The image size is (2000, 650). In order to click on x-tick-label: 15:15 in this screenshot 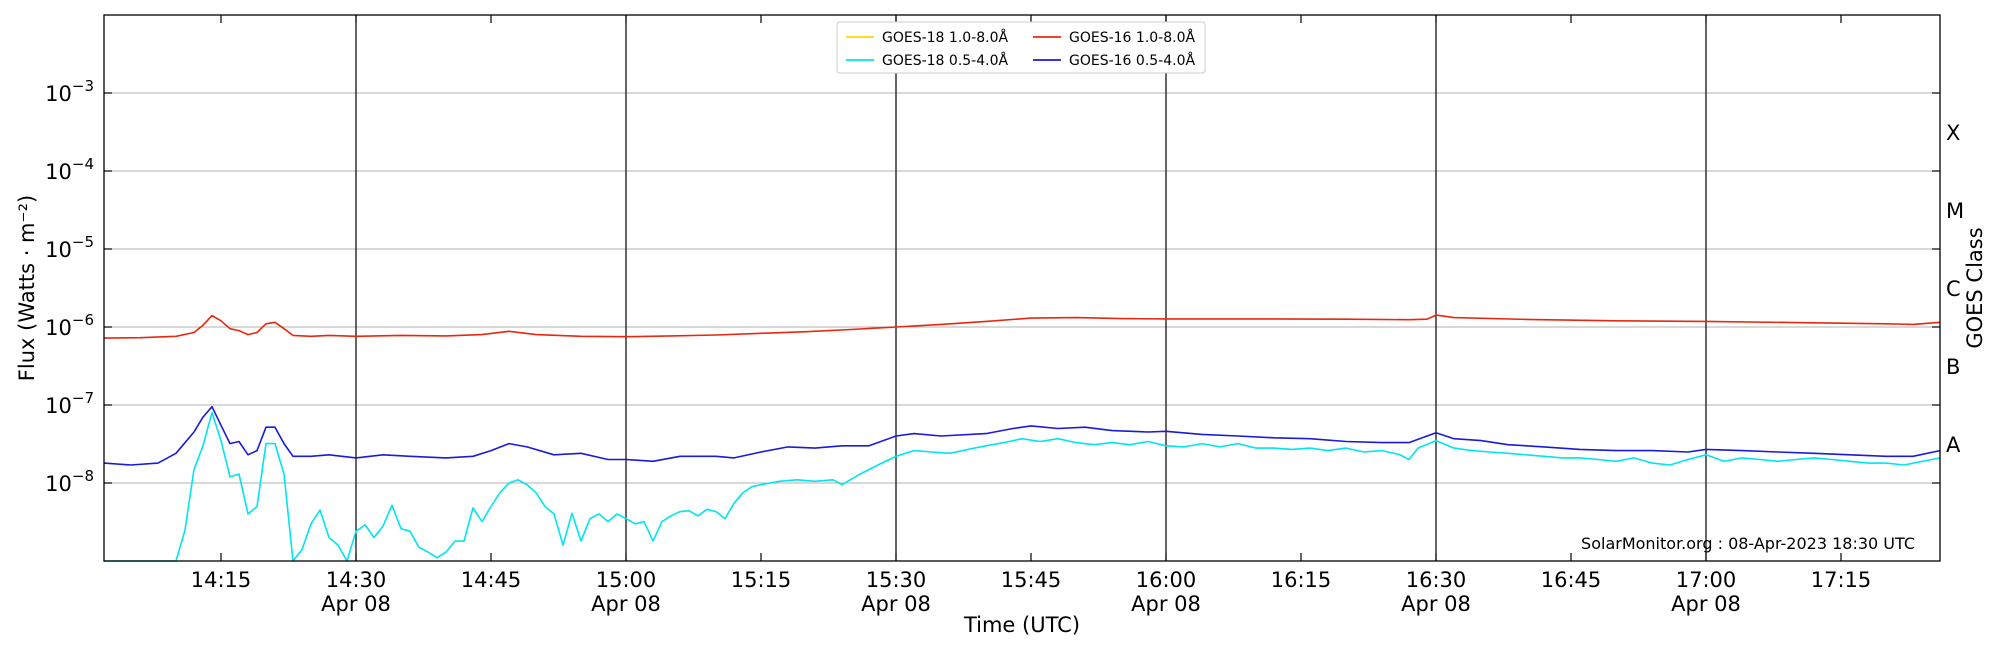, I will do `click(761, 580)`.